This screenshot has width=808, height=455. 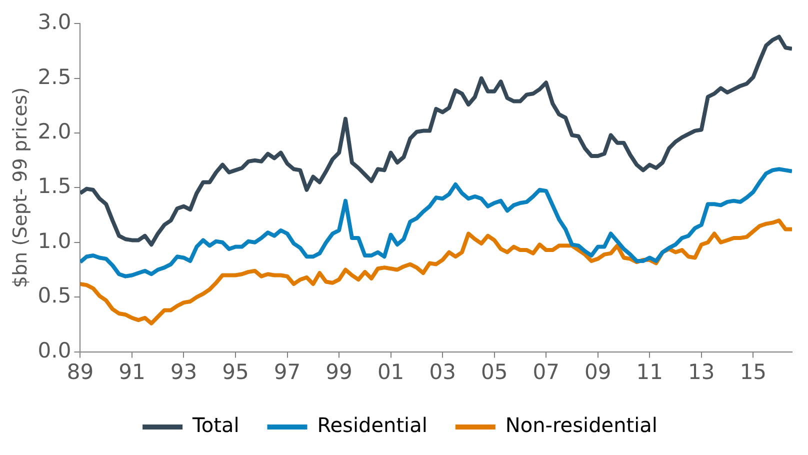 I want to click on x-tick-label: 93, so click(x=184, y=372).